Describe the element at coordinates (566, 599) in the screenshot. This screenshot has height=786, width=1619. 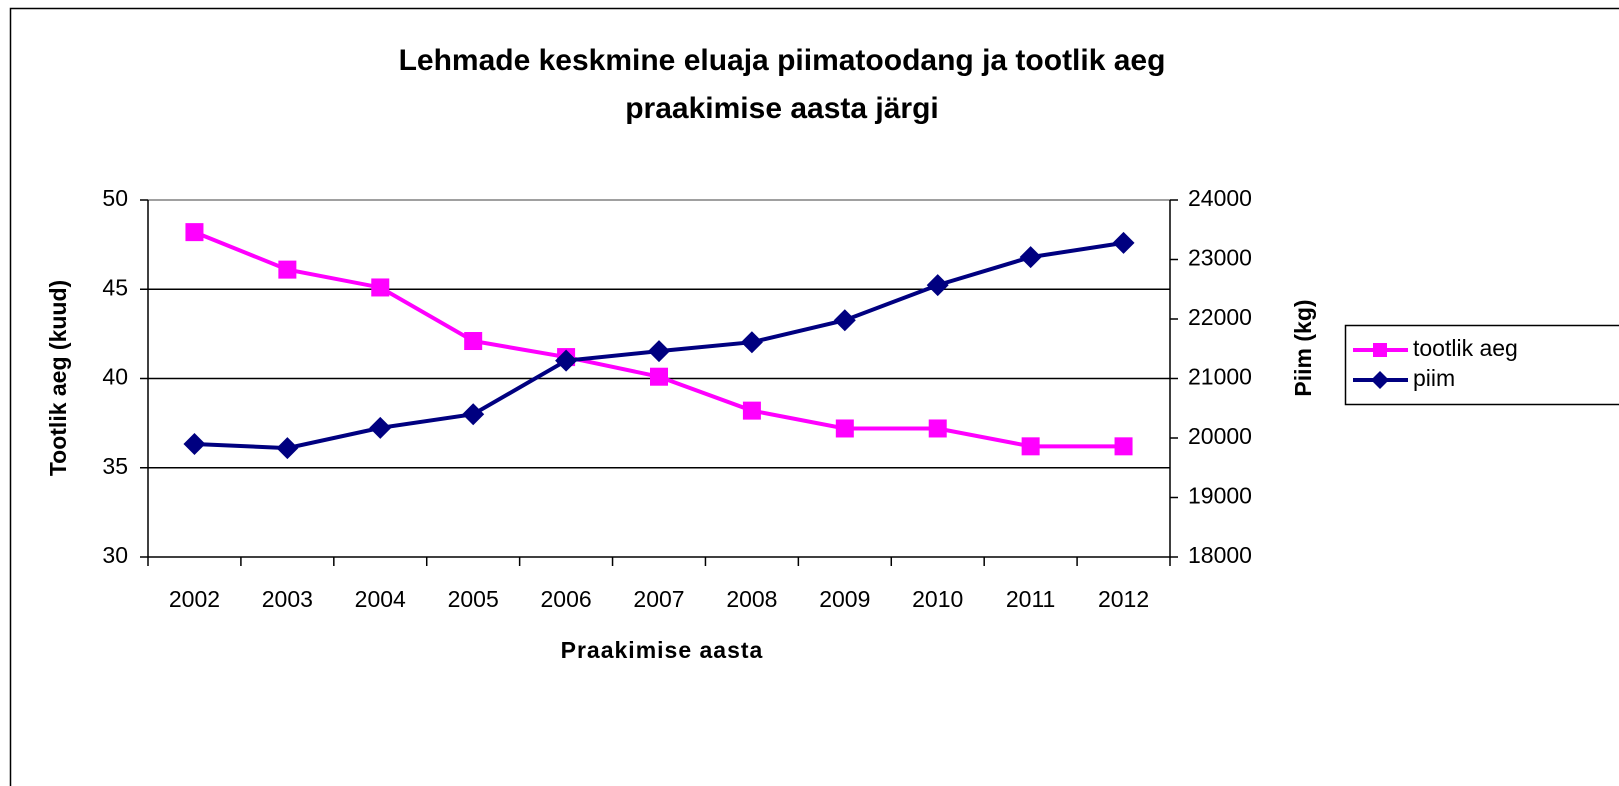
I see `x-tick-label: 2006` at that location.